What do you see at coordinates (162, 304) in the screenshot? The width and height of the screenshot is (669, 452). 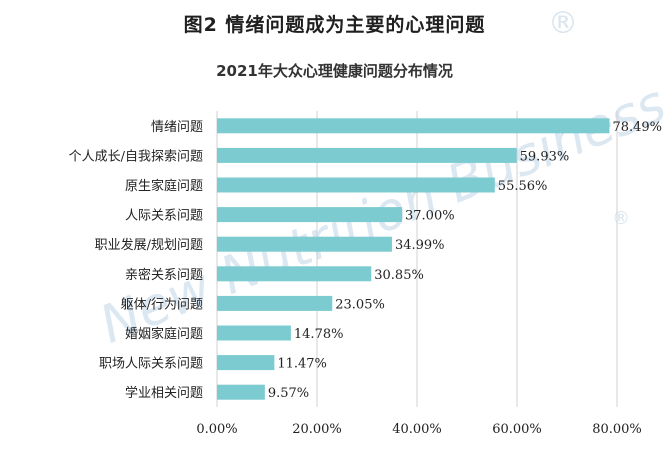 I see `category-label: 躯体/行为问题` at bounding box center [162, 304].